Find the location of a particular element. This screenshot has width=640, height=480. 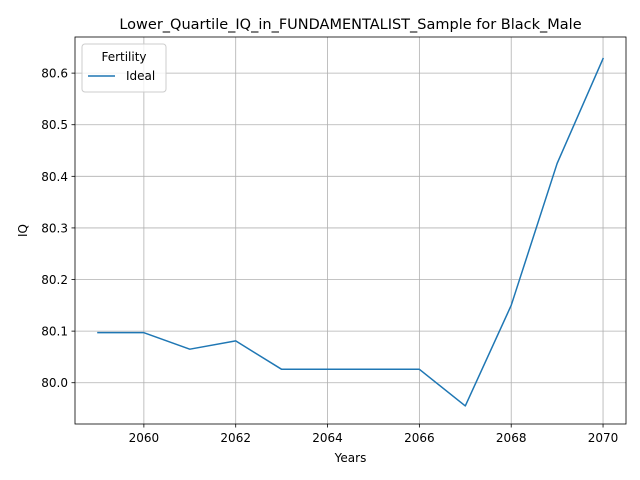

y-axis-label: IQ is located at coordinates (23, 230).